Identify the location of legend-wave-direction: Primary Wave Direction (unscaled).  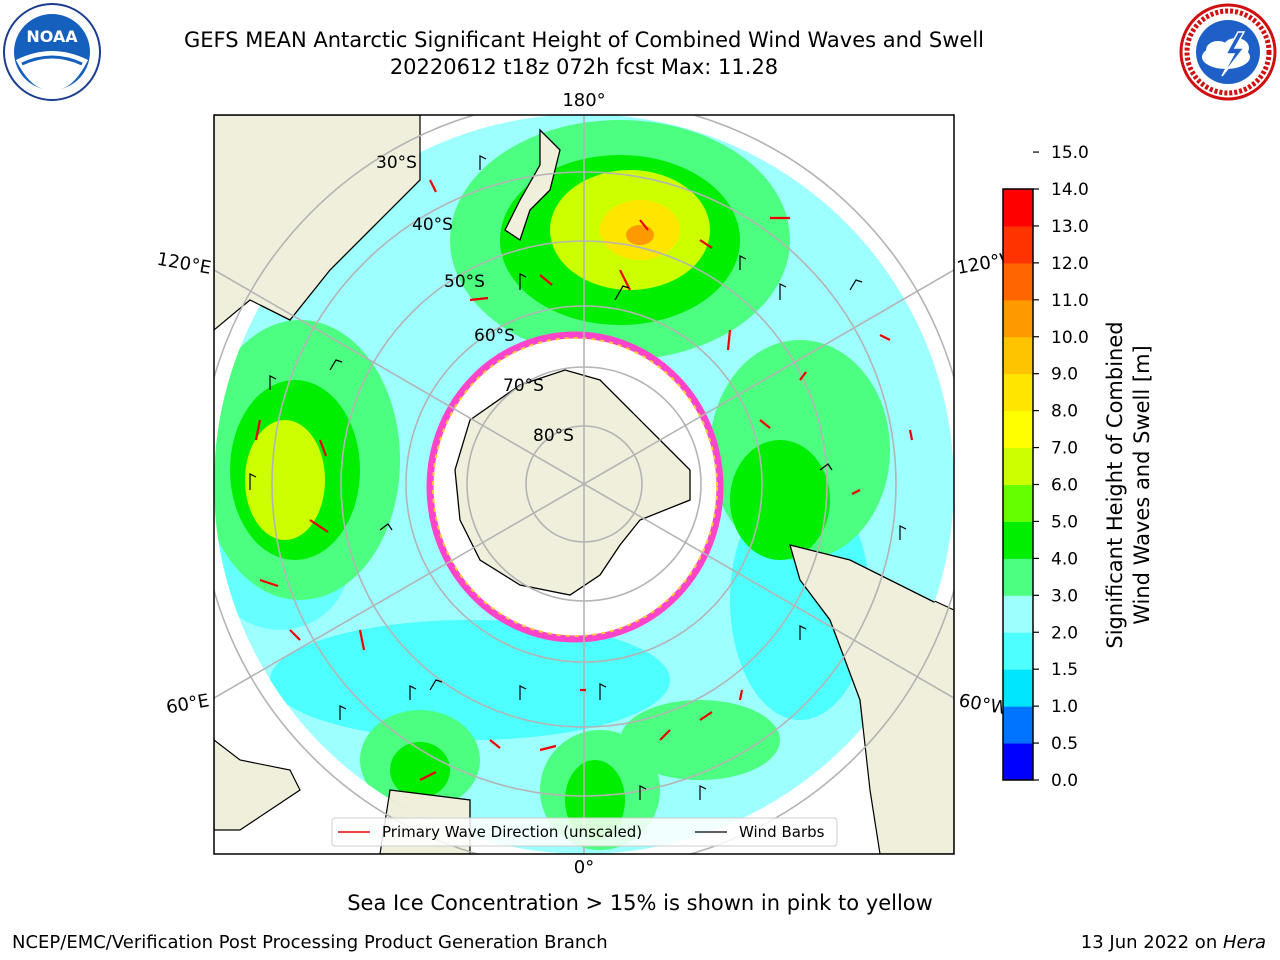
(512, 832).